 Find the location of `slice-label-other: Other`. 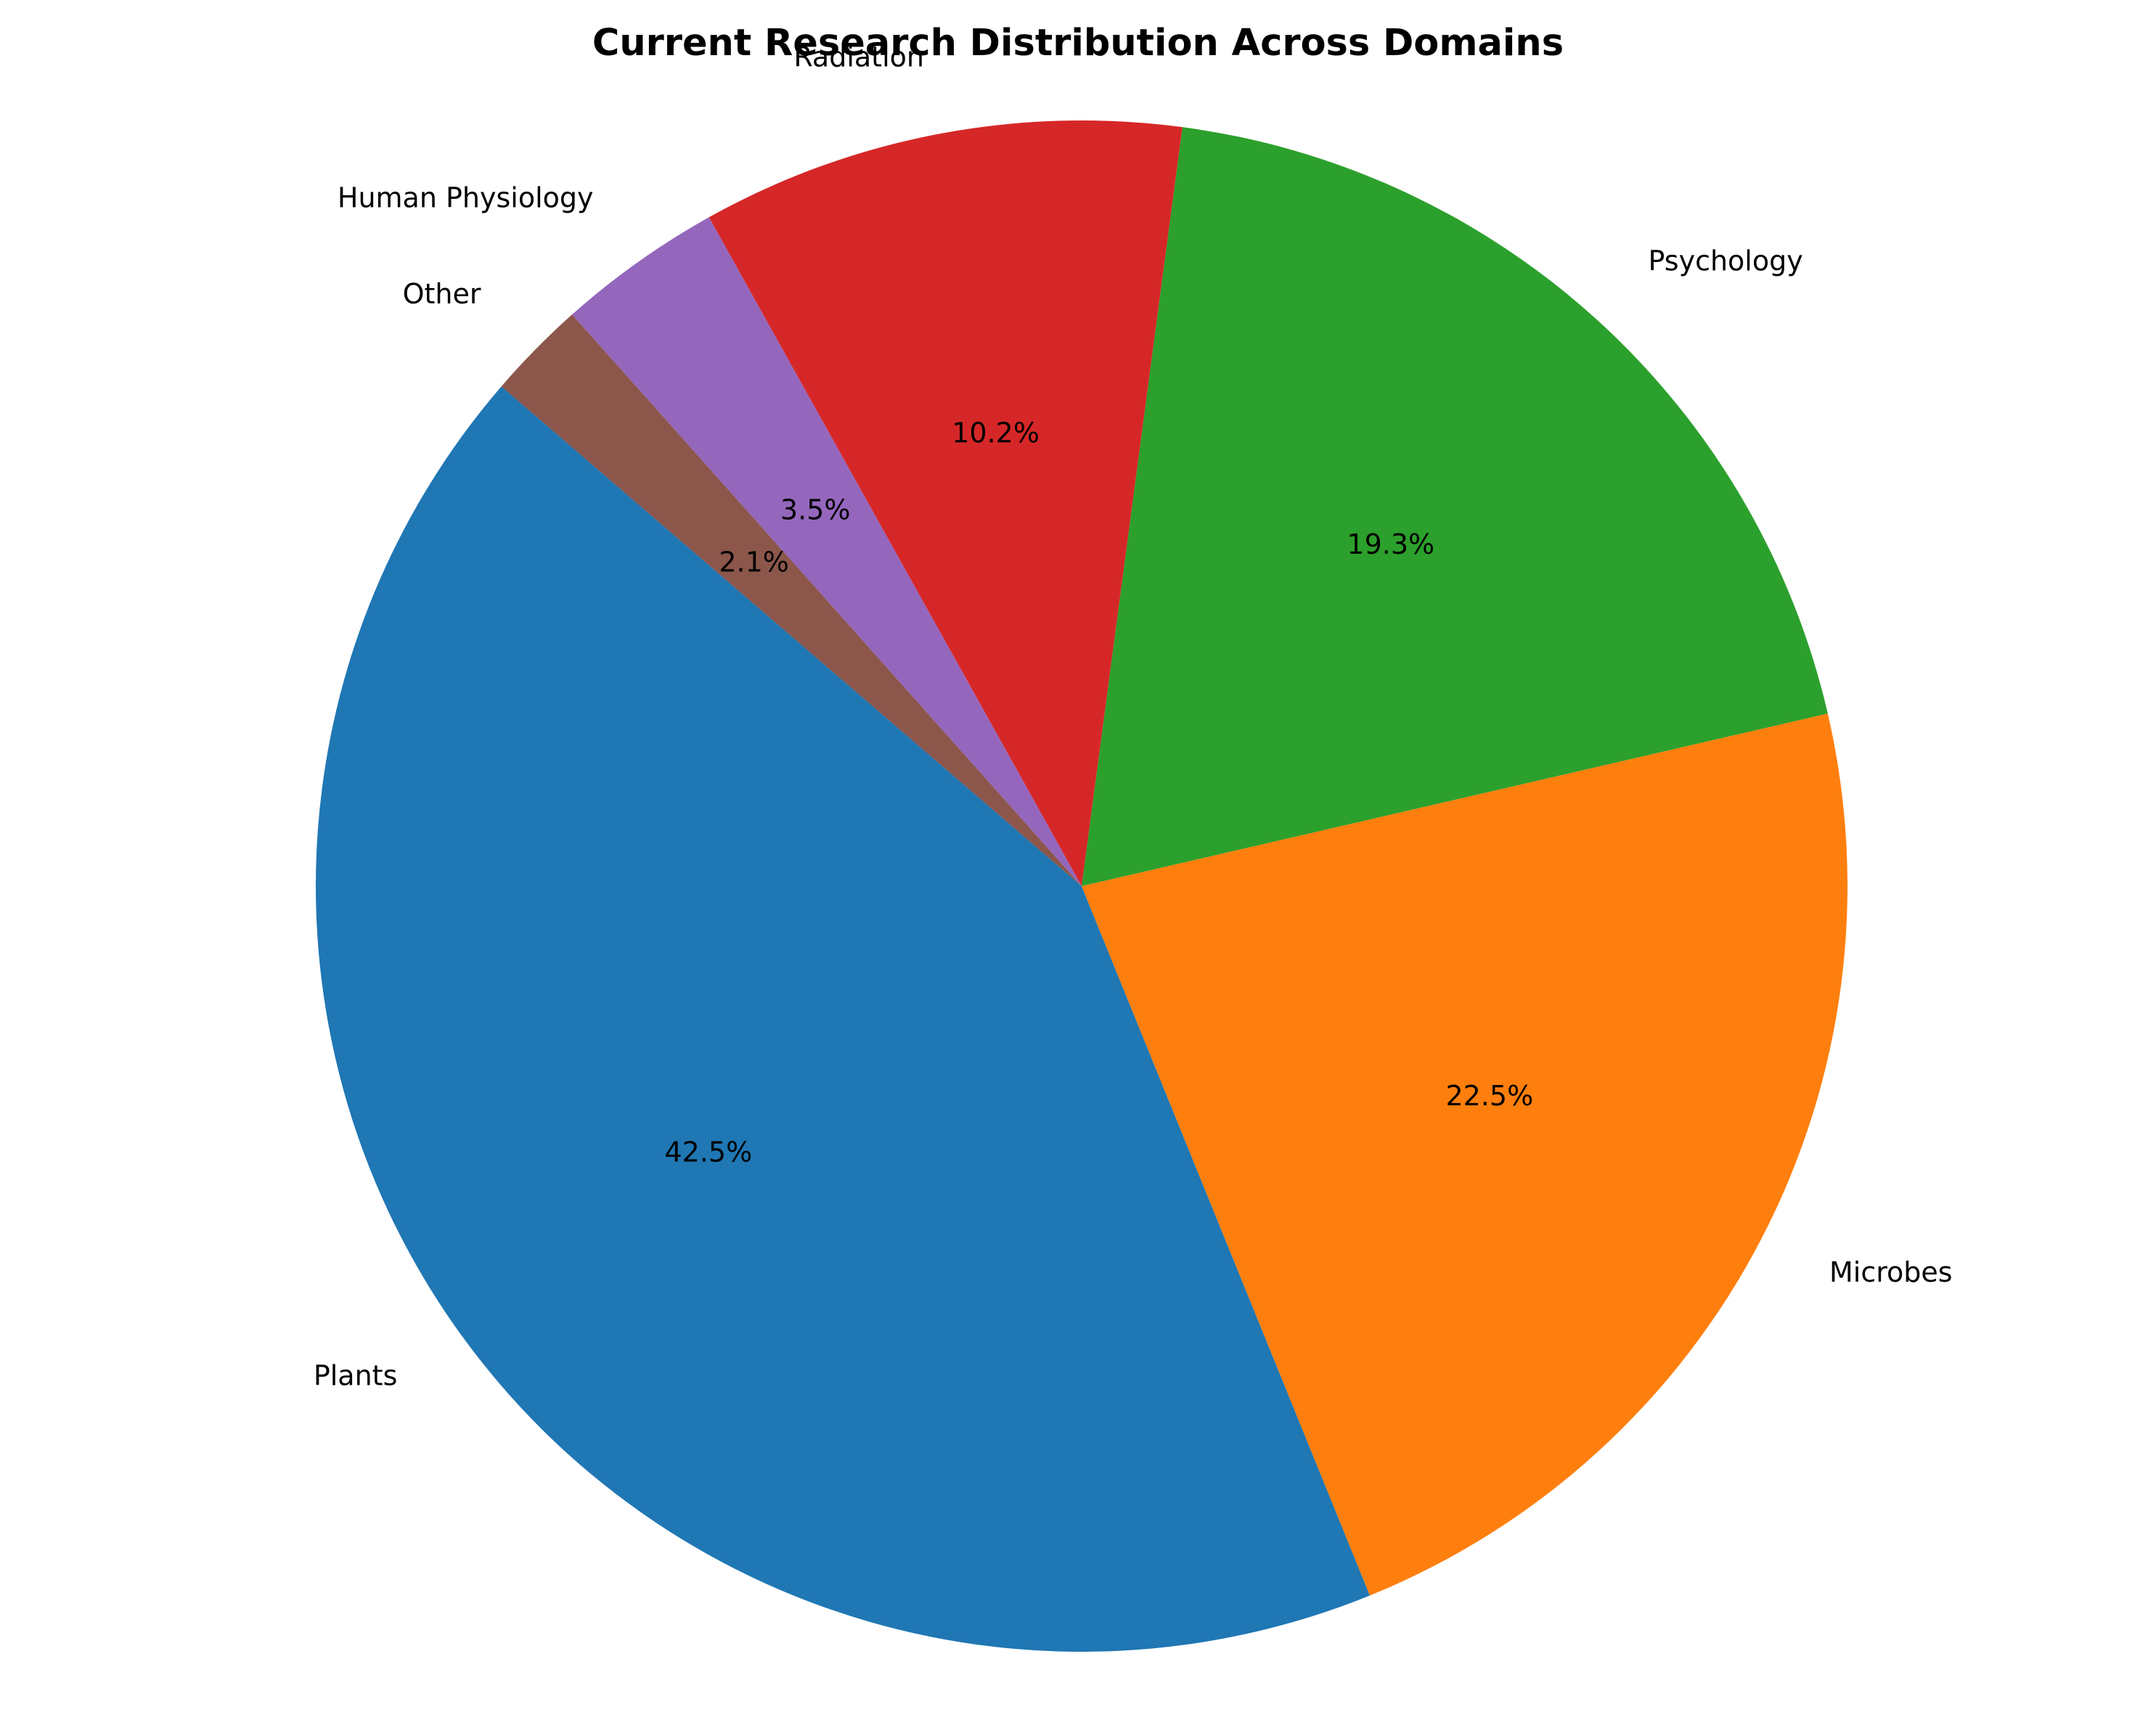

slice-label-other: Other is located at coordinates (442, 294).